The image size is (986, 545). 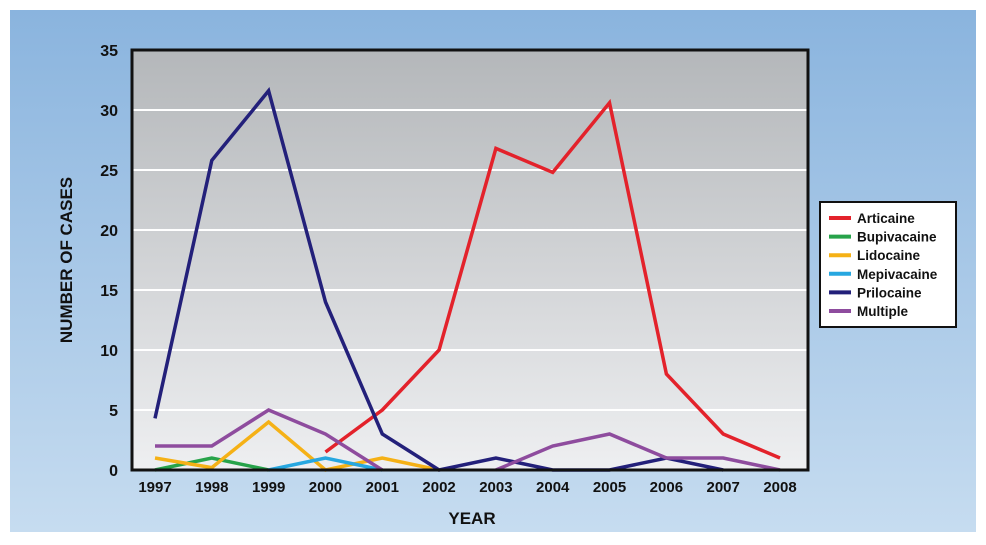 I want to click on y-tick-label: 30, so click(x=109, y=111).